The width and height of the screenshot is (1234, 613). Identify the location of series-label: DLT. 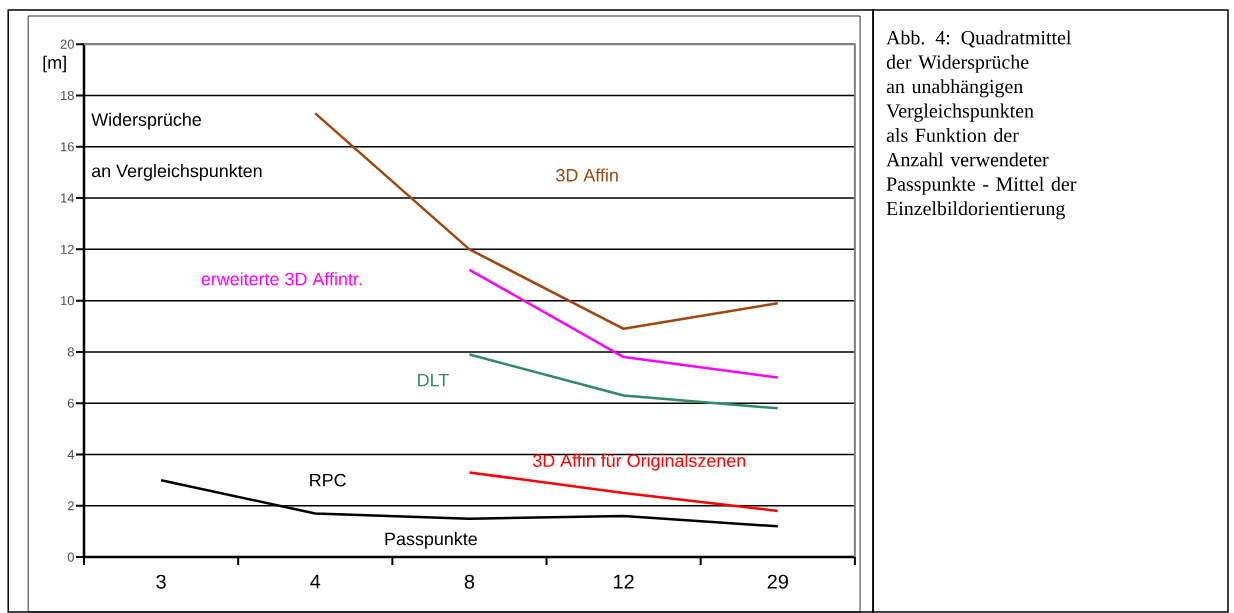
(433, 380).